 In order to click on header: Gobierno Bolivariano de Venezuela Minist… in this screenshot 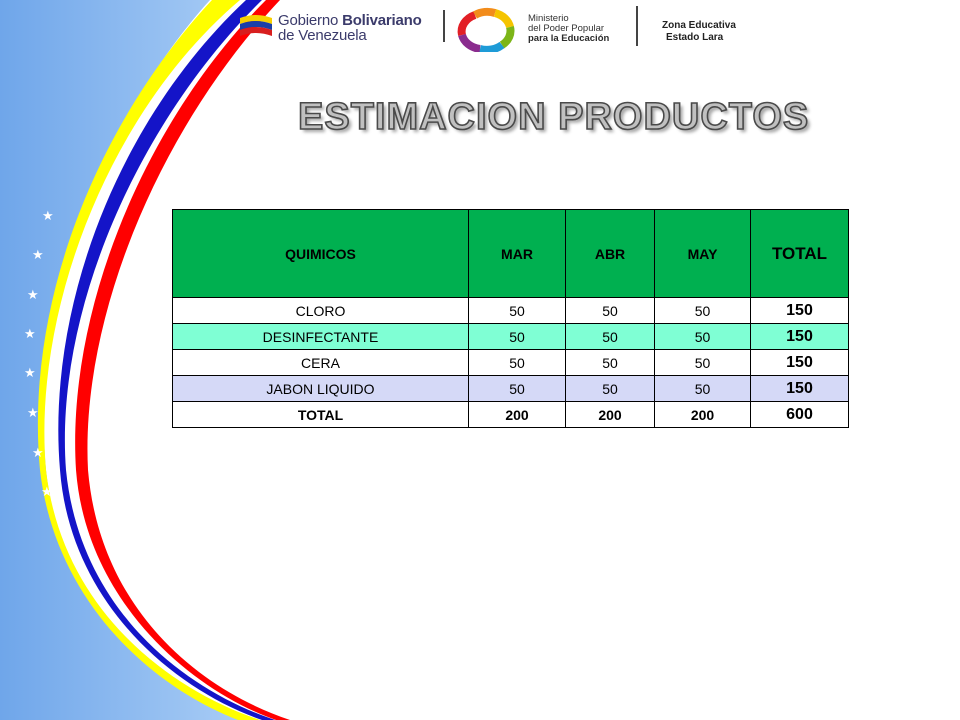, I will do `click(480, 30)`.